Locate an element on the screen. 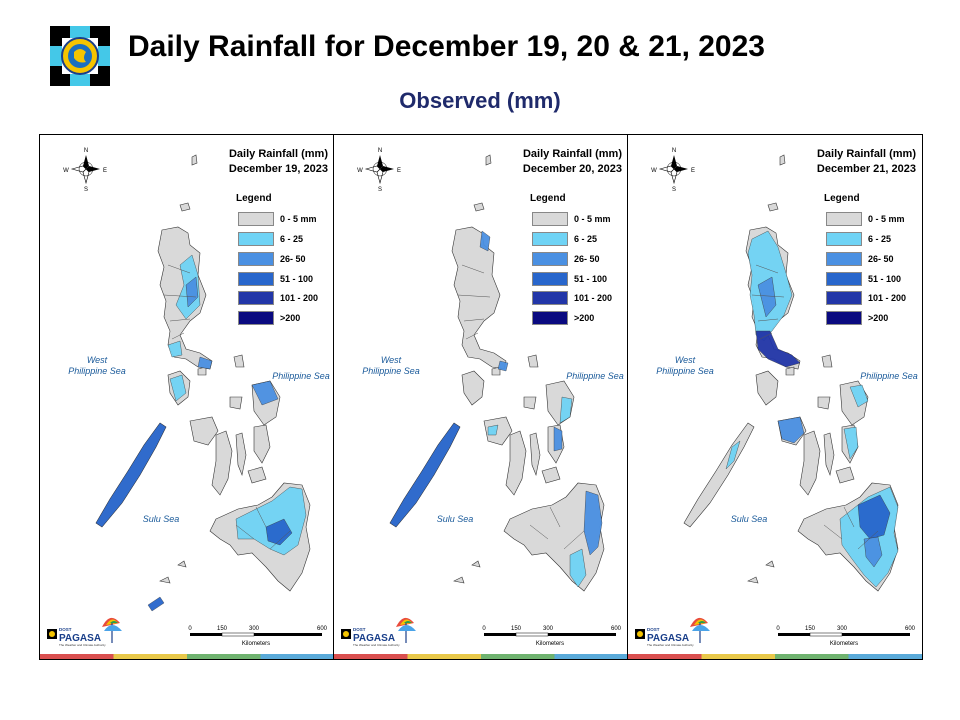  rainfall-zone-samar_rain is located at coordinates (265, 393).